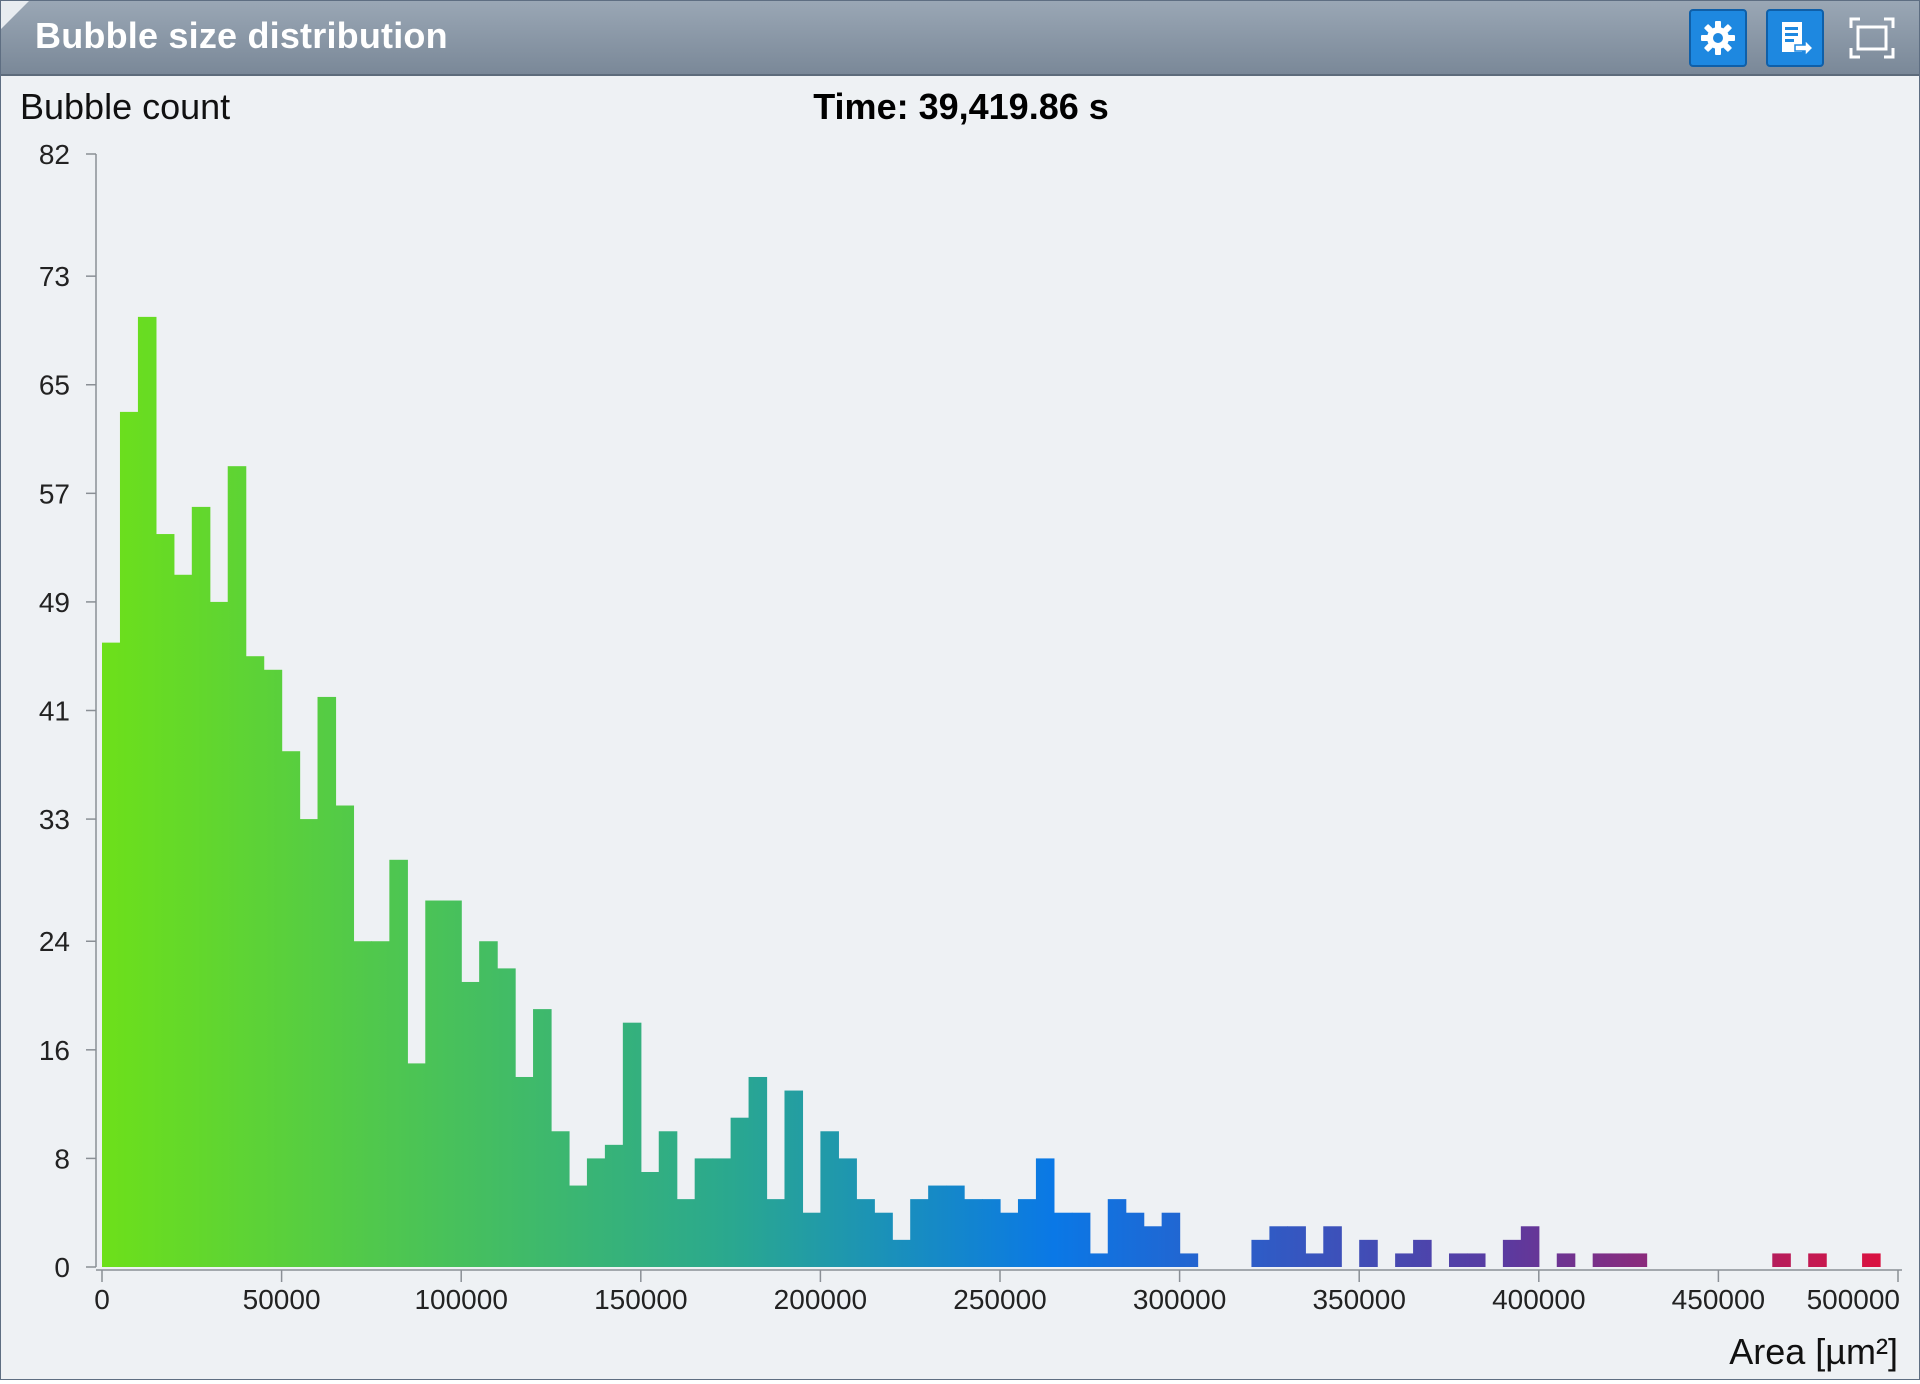 Image resolution: width=1920 pixels, height=1384 pixels. I want to click on x-tick-label: 450000, so click(1718, 1299).